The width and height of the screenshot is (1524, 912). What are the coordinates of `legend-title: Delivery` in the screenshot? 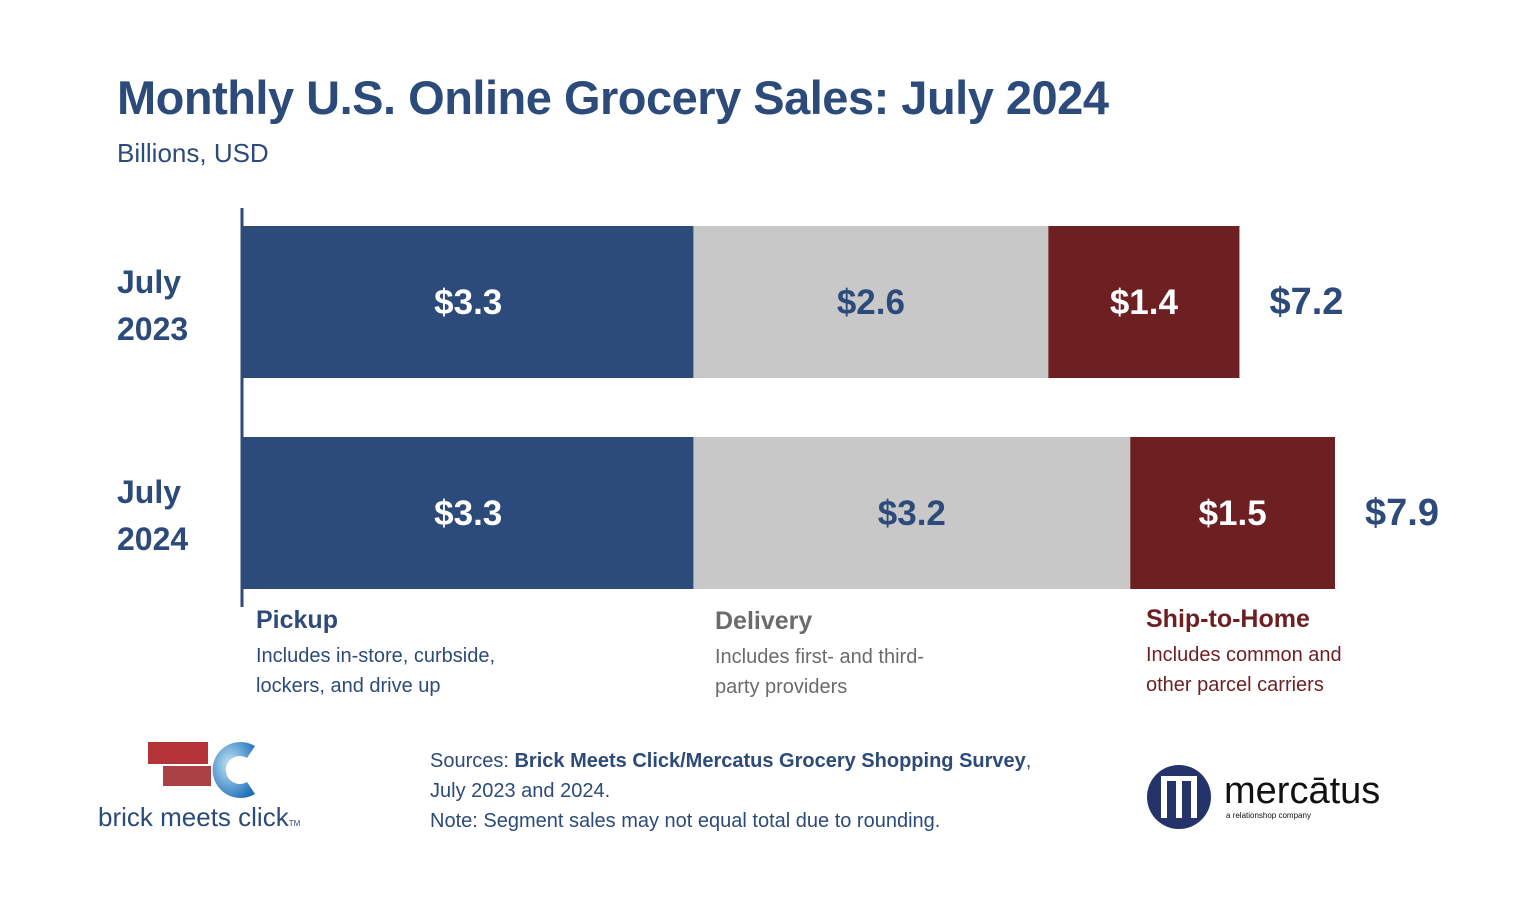 It's located at (764, 621).